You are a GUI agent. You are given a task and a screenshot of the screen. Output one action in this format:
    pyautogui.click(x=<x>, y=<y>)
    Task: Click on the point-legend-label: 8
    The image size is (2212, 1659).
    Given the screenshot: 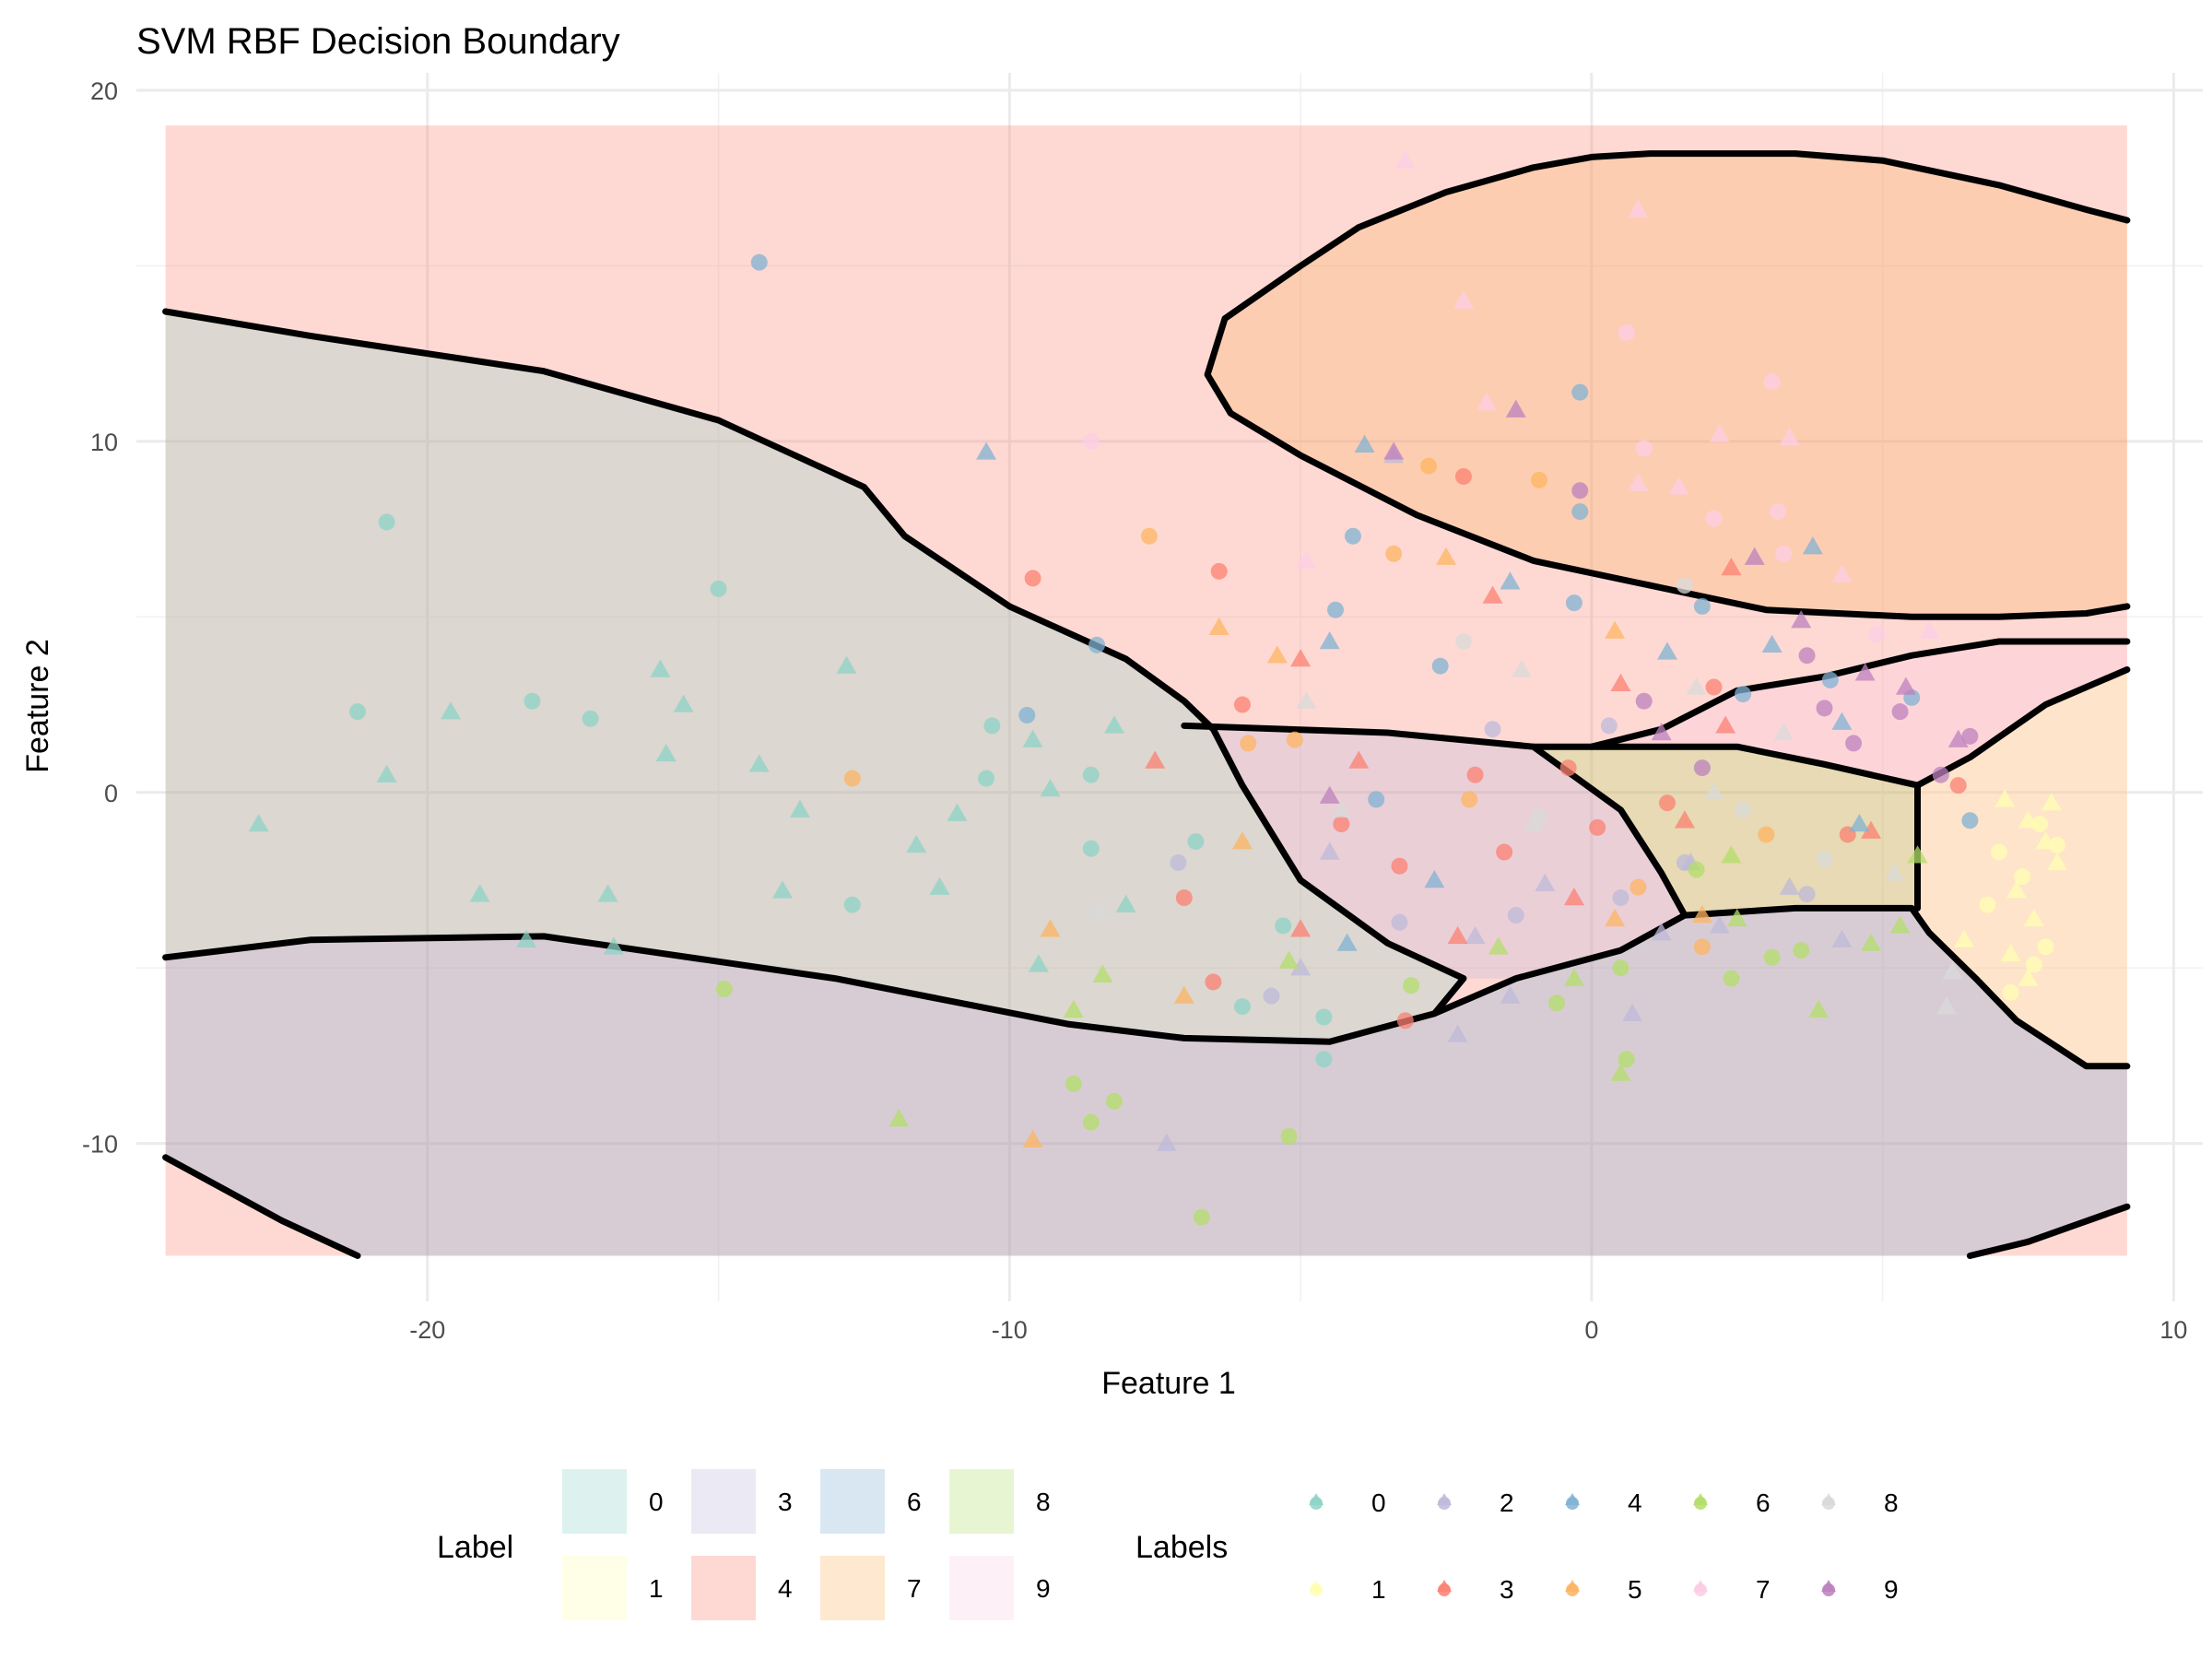 What is the action you would take?
    pyautogui.click(x=1891, y=1502)
    